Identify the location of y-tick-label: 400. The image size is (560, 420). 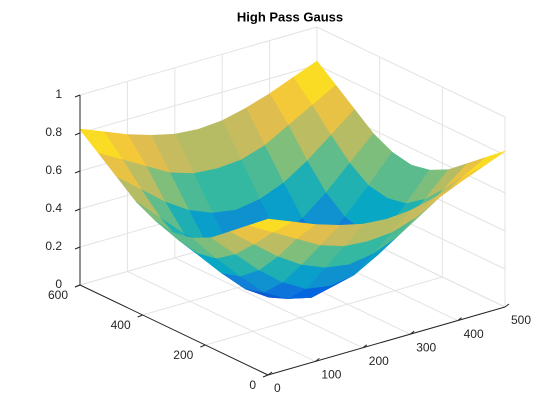
(121, 325).